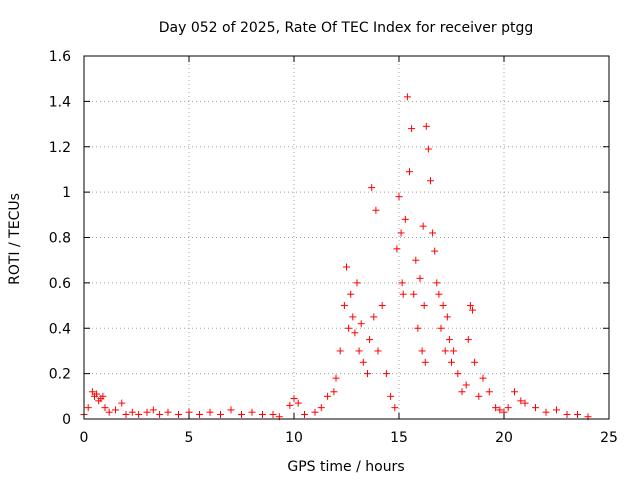 The width and height of the screenshot is (640, 480). I want to click on x-tick-label: 5, so click(189, 438).